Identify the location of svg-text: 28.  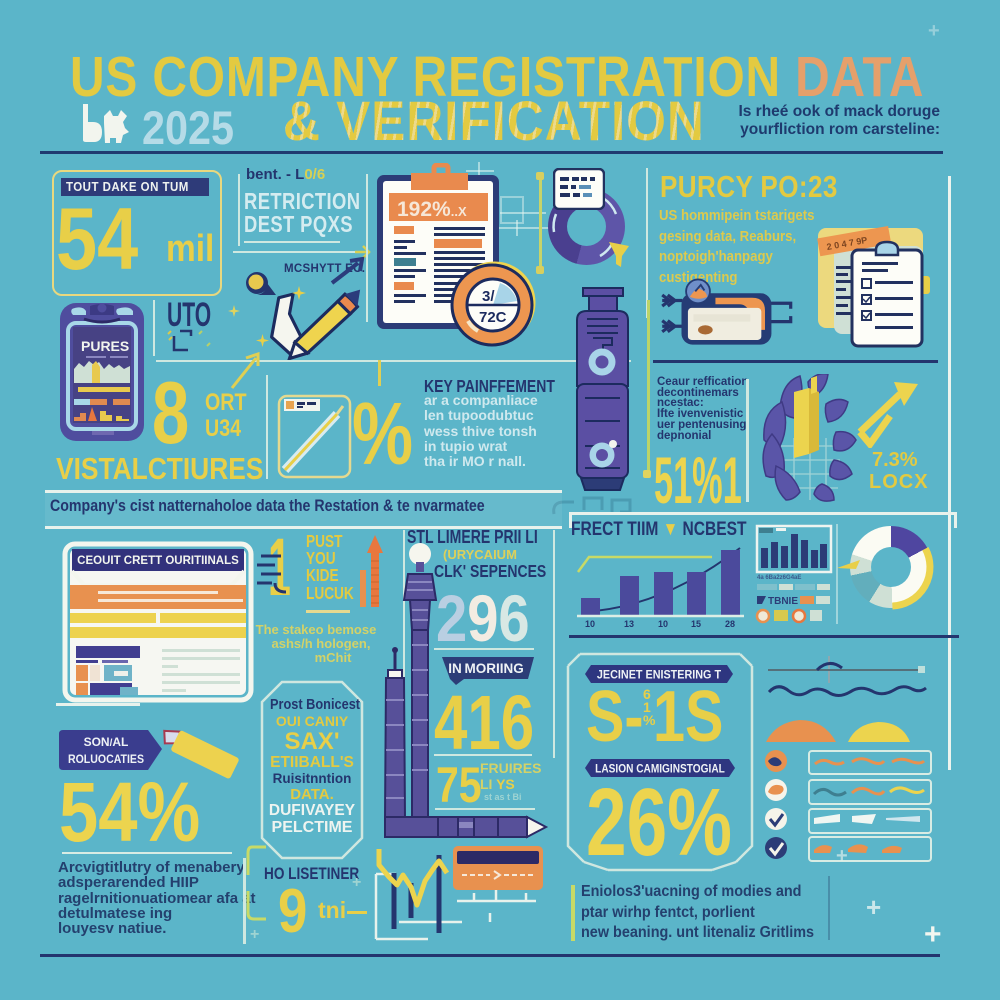
(730, 624).